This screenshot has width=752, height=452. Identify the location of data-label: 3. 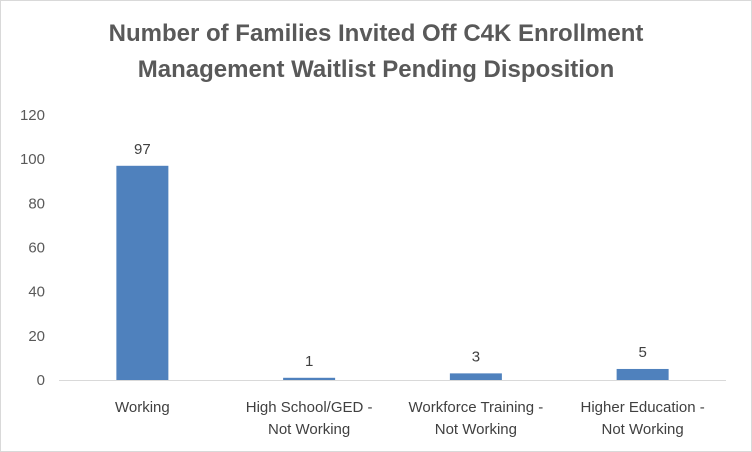
(476, 356).